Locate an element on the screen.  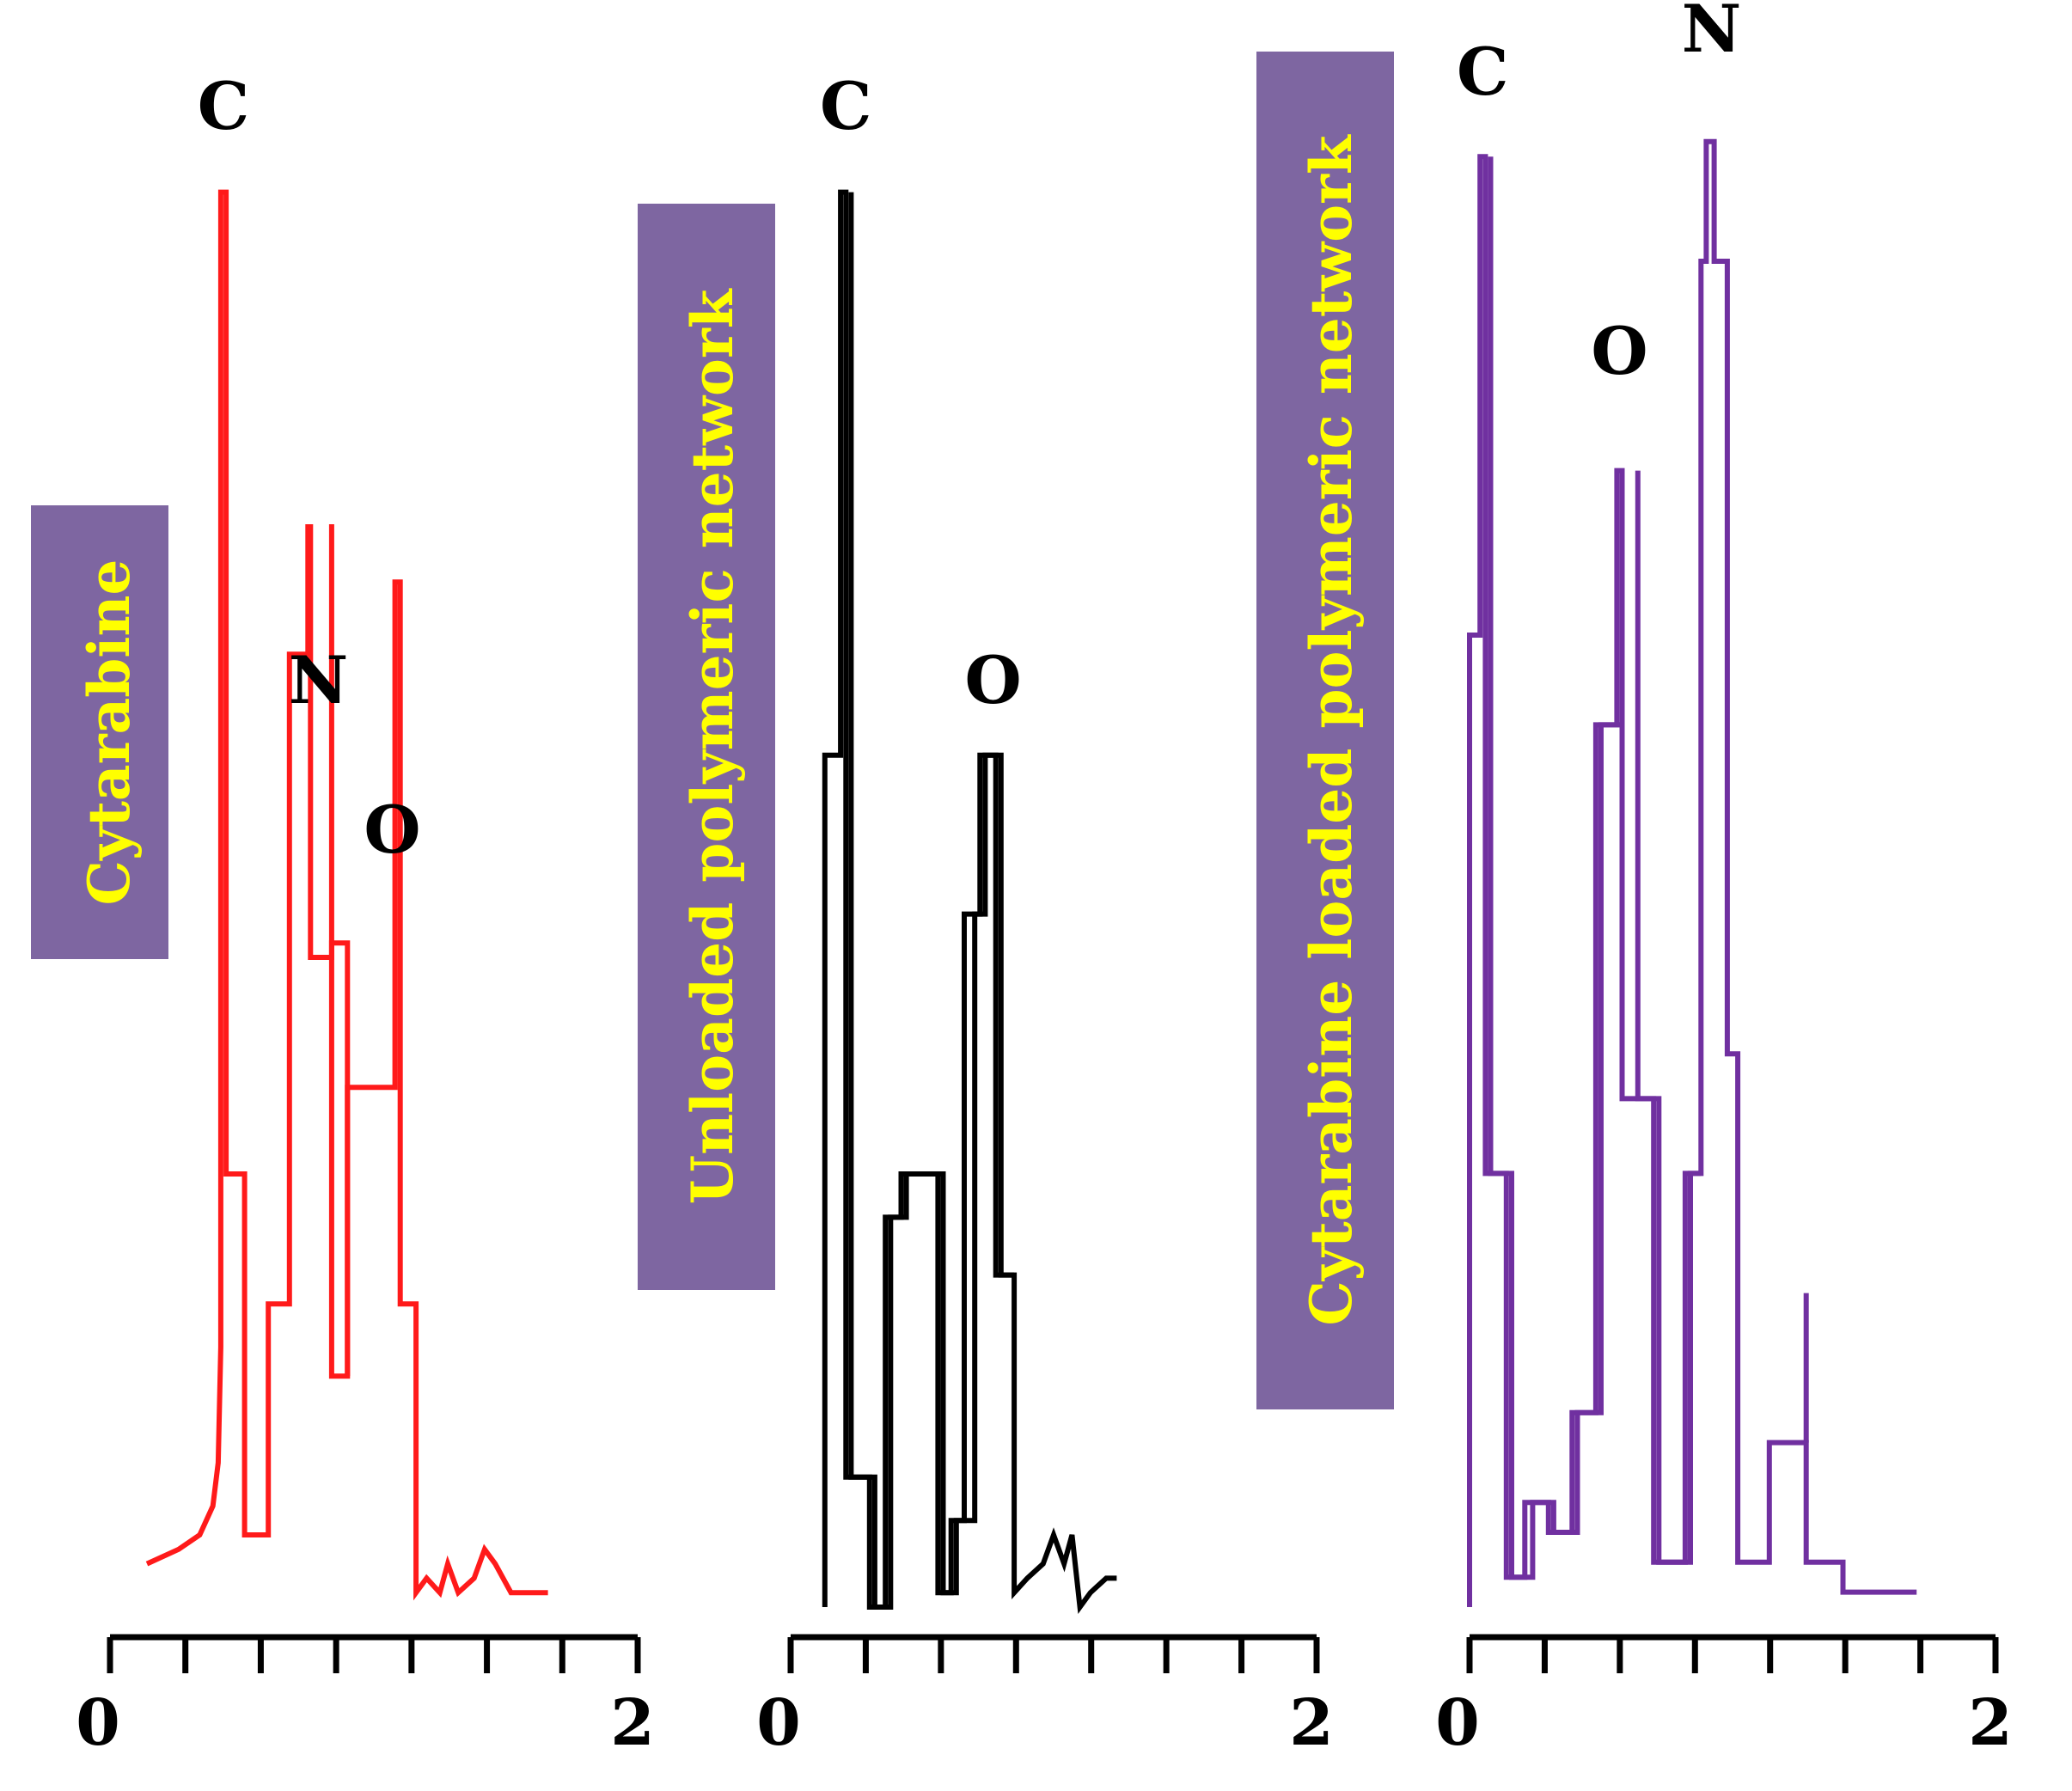
sample-label: Cytarabine loaded polymeric network is located at coordinates (1331, 730).